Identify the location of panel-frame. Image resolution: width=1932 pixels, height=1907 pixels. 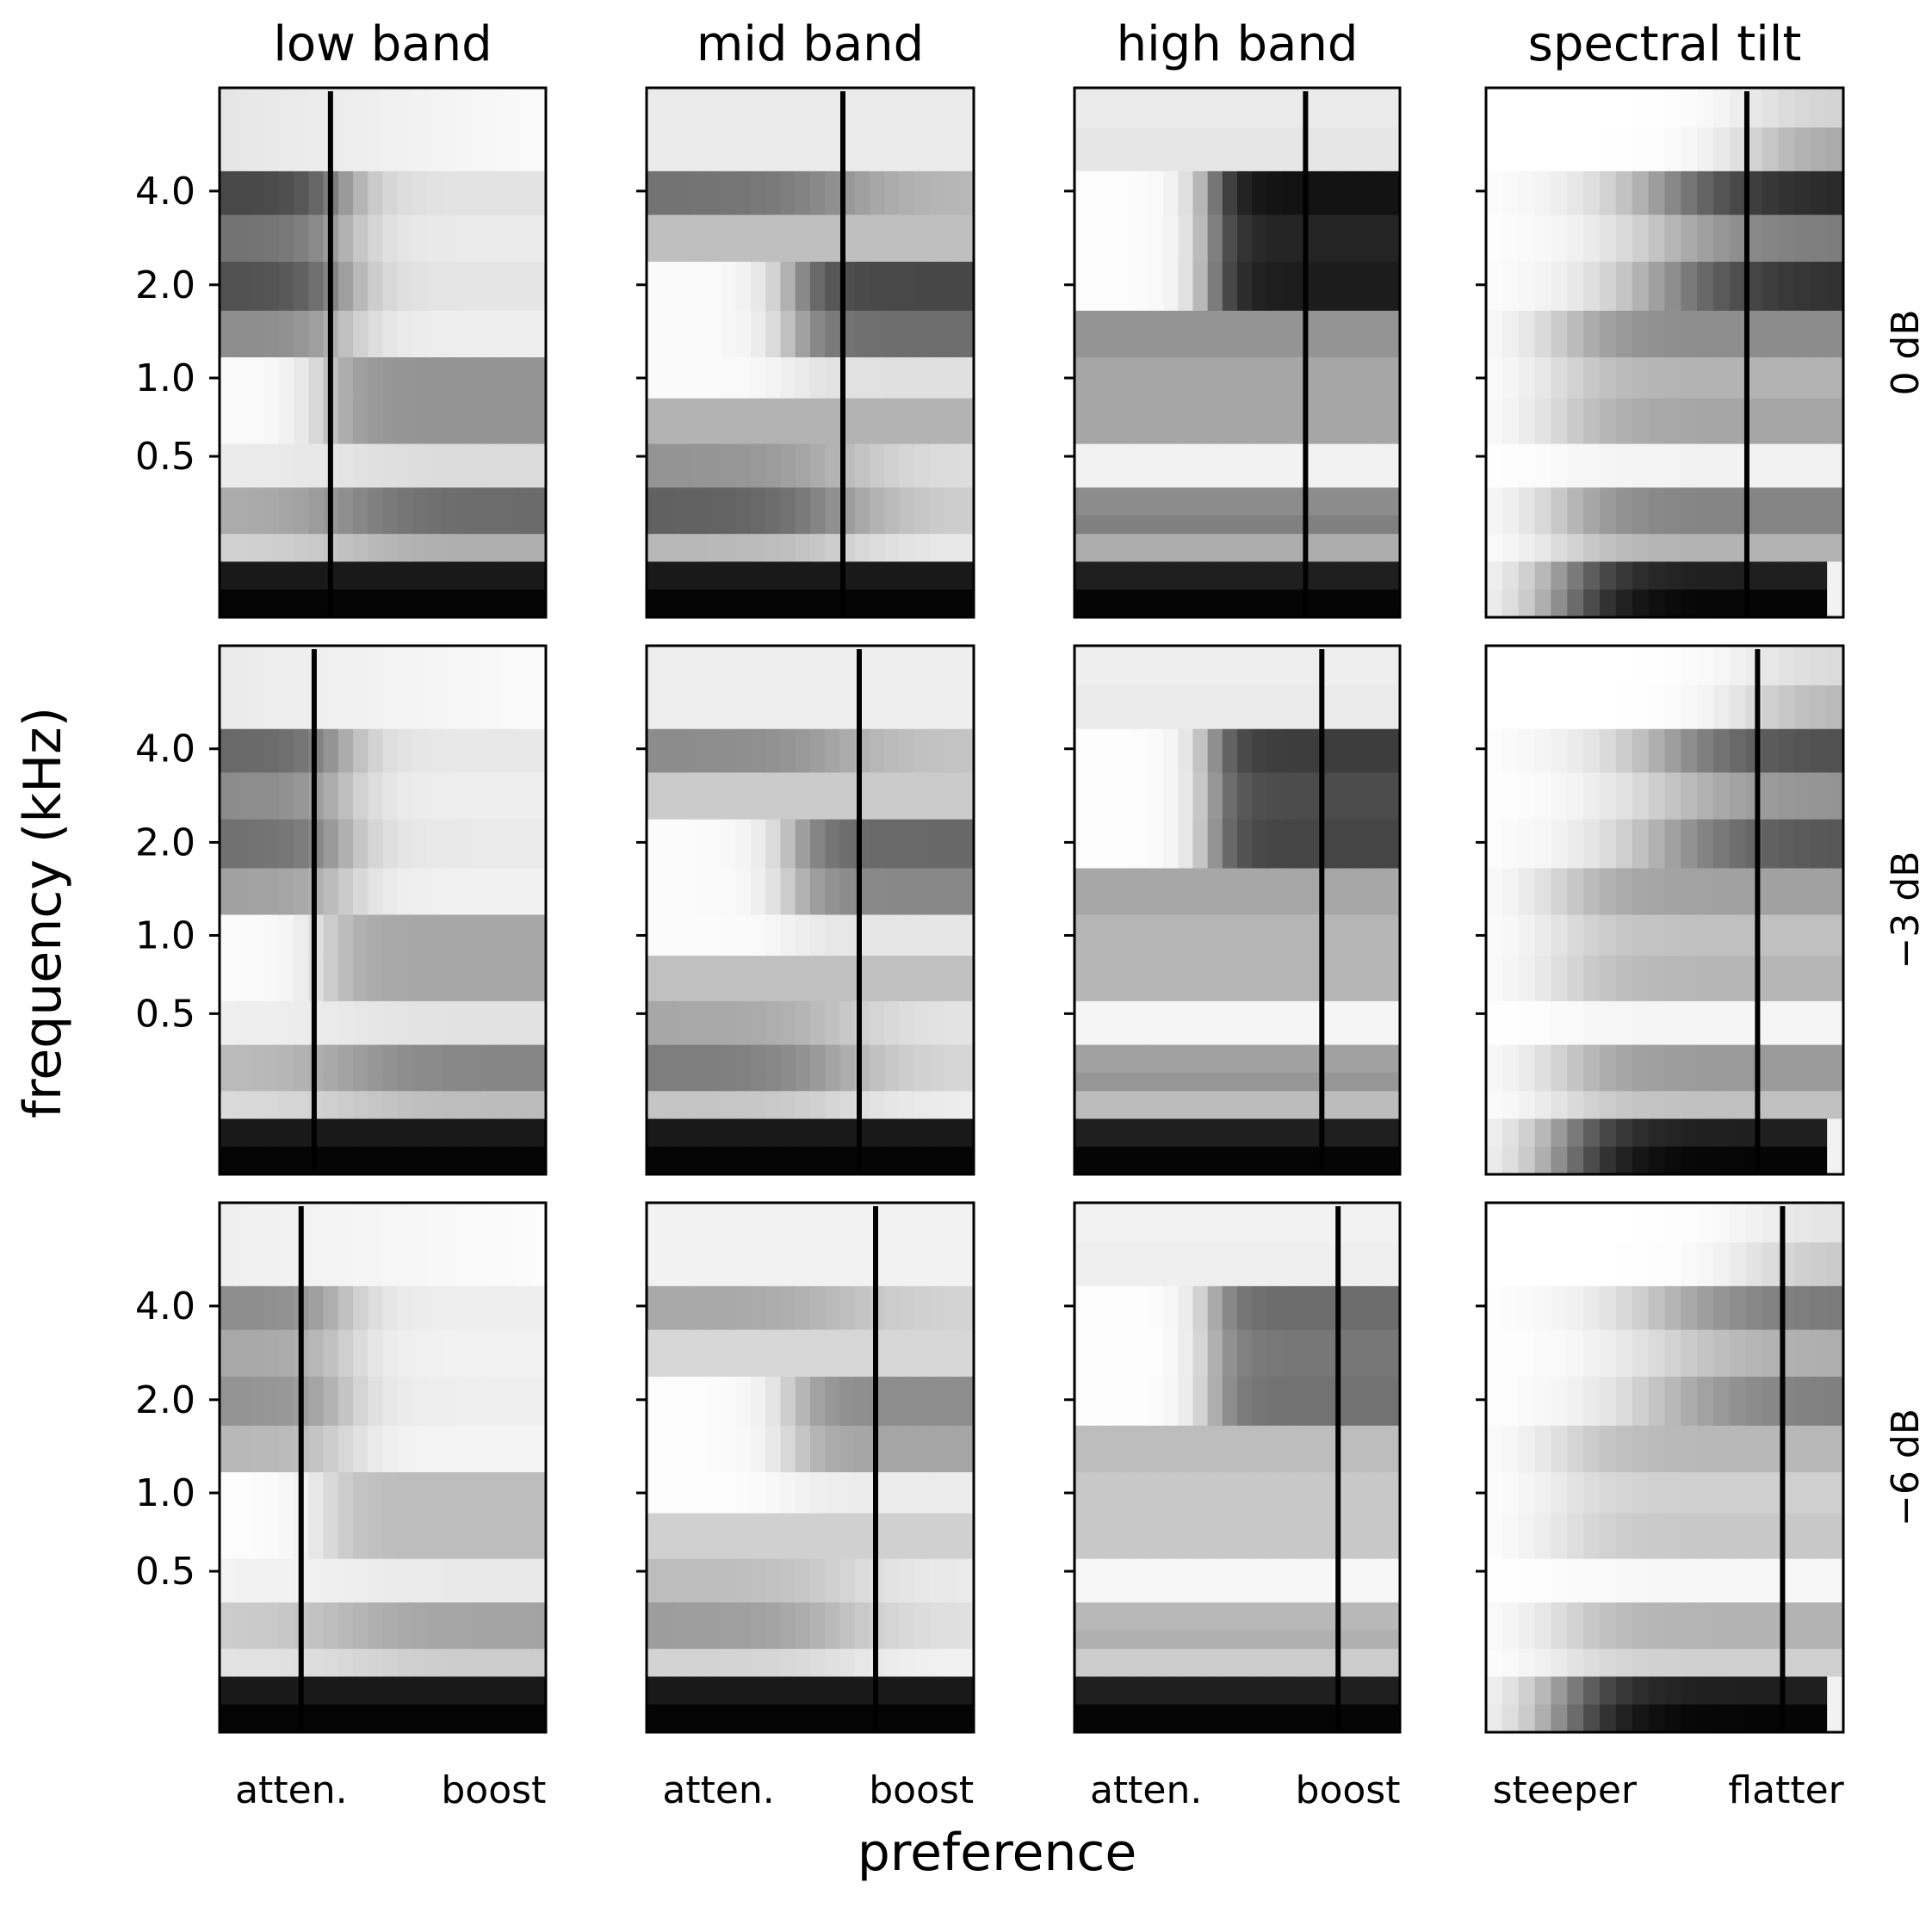
(383, 1467).